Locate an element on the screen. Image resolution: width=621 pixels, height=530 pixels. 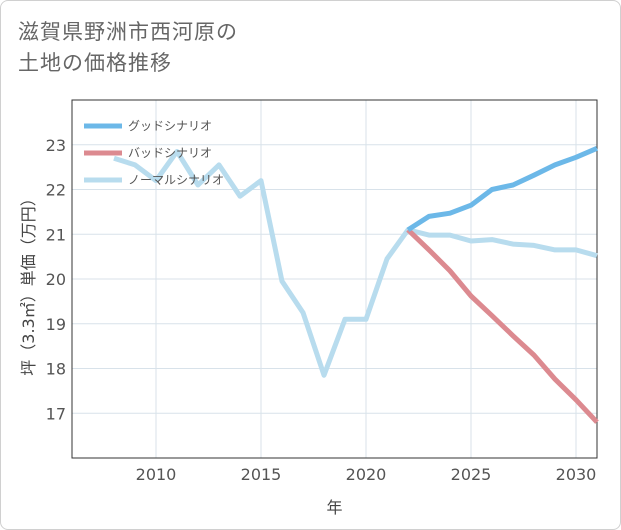
x-tick-label: 2025 is located at coordinates (471, 474).